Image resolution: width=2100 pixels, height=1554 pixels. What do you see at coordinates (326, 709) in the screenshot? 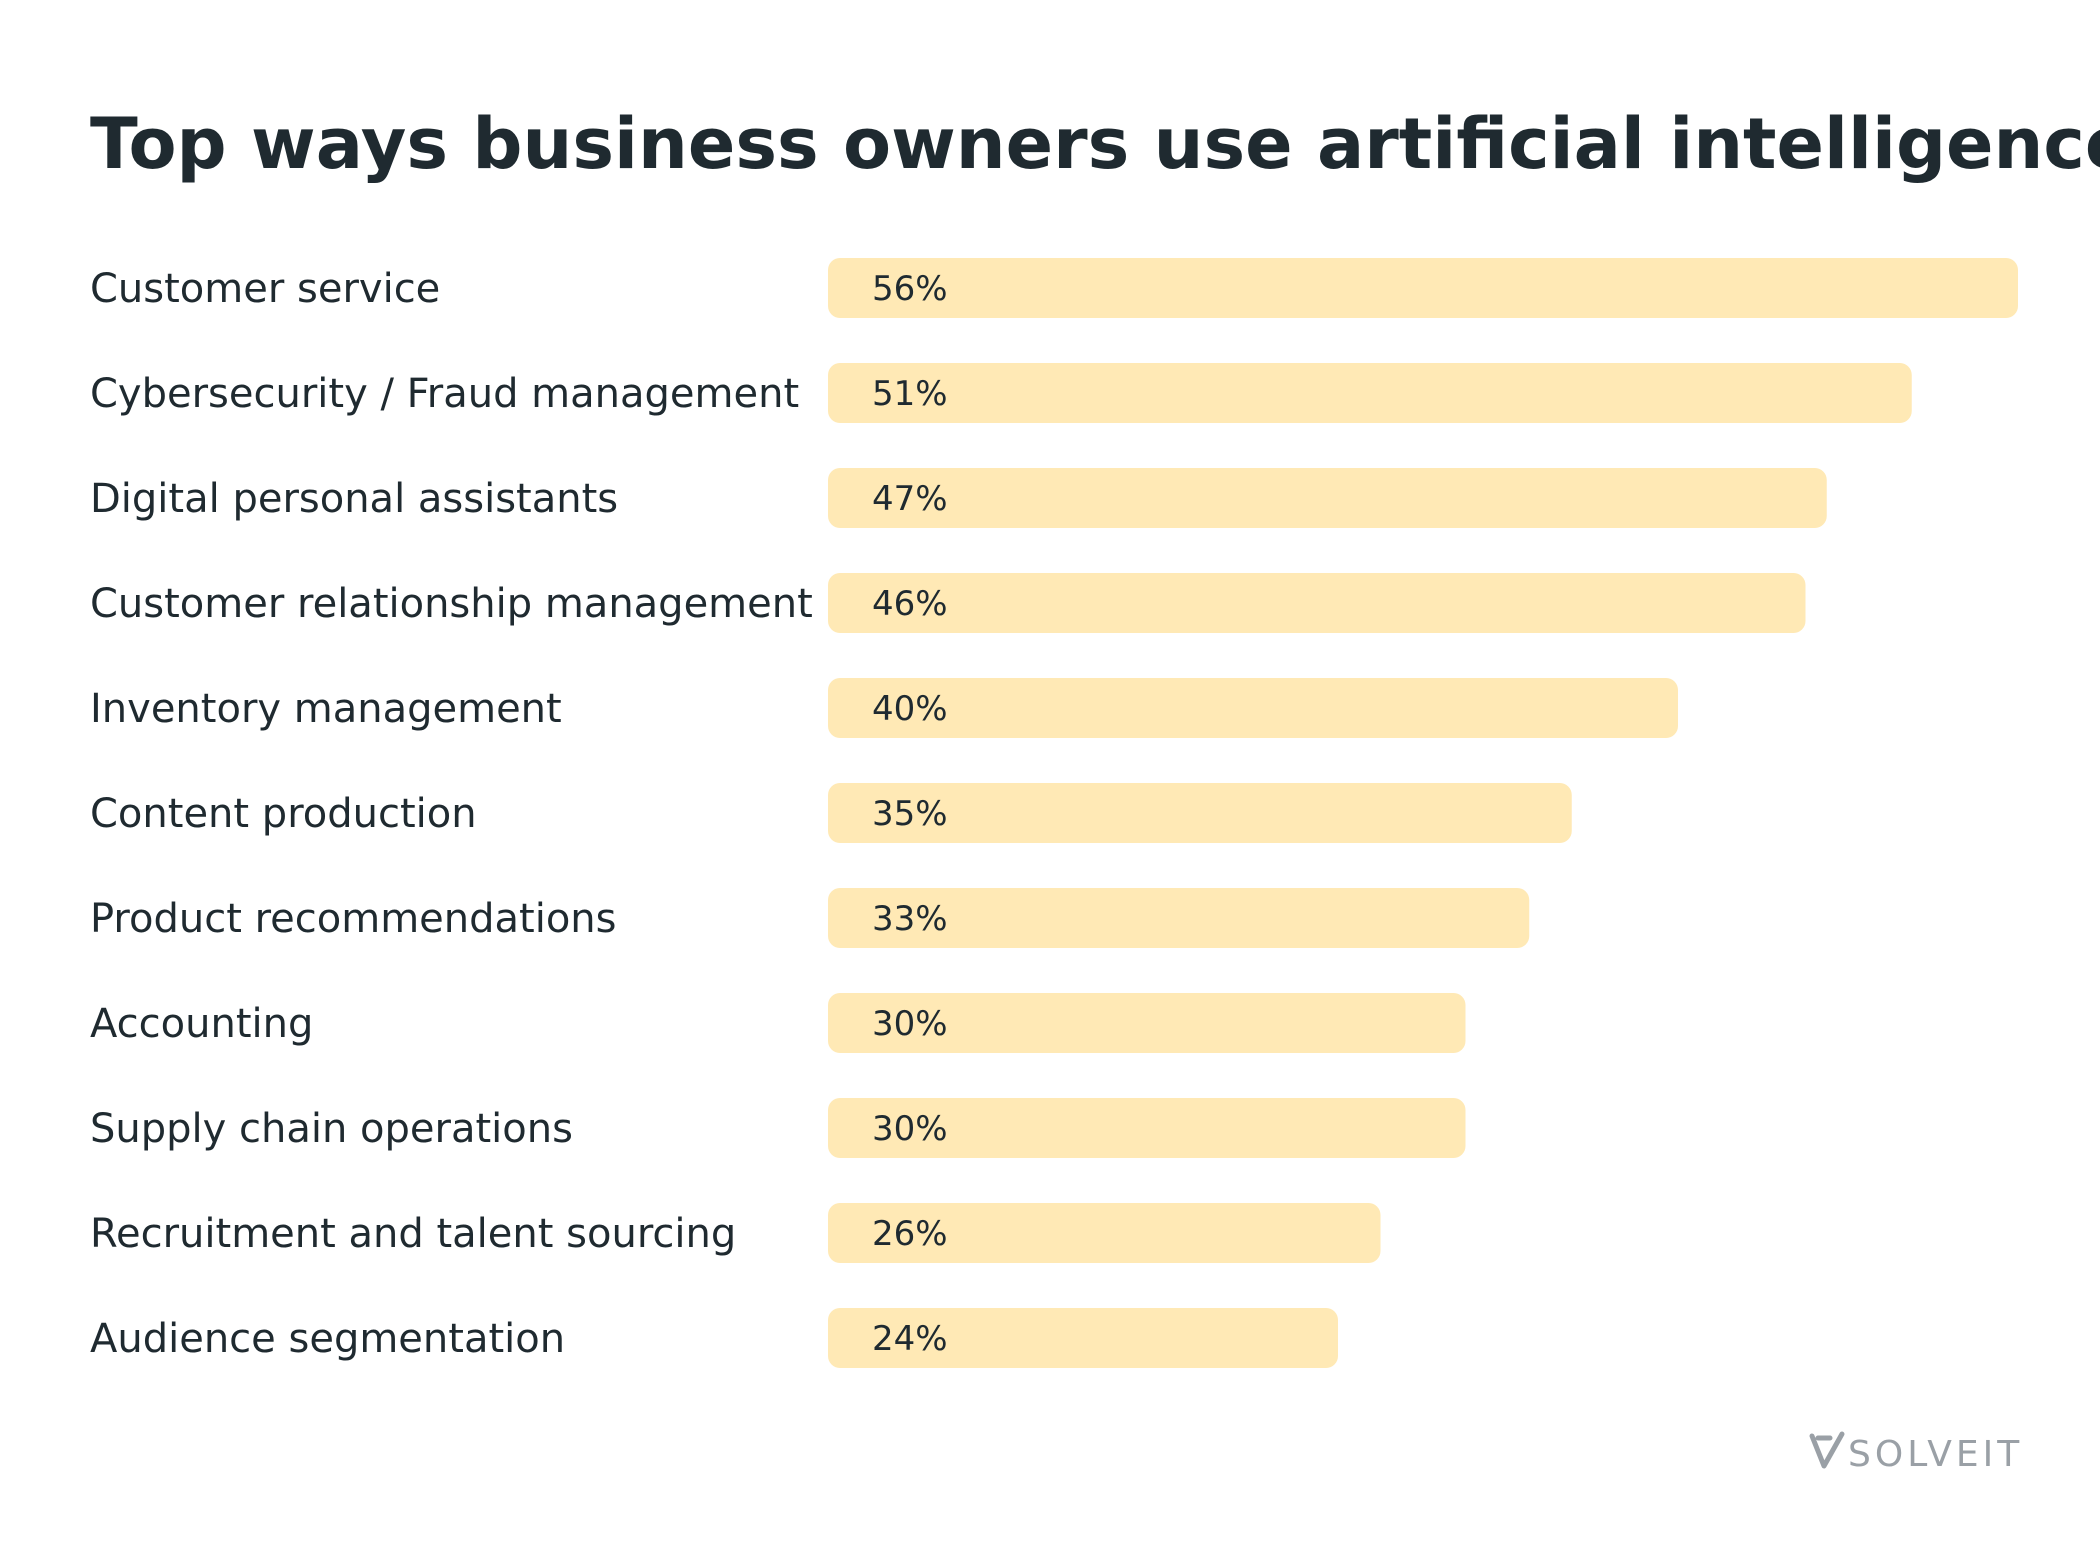
I see `category-label: Inventory management` at bounding box center [326, 709].